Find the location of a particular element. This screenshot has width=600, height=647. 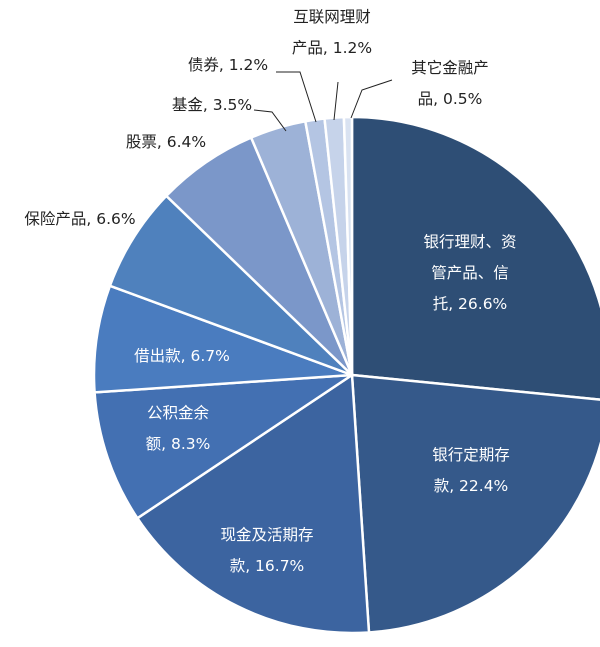

slice-label-line: 现金及活期存 is located at coordinates (266, 535).